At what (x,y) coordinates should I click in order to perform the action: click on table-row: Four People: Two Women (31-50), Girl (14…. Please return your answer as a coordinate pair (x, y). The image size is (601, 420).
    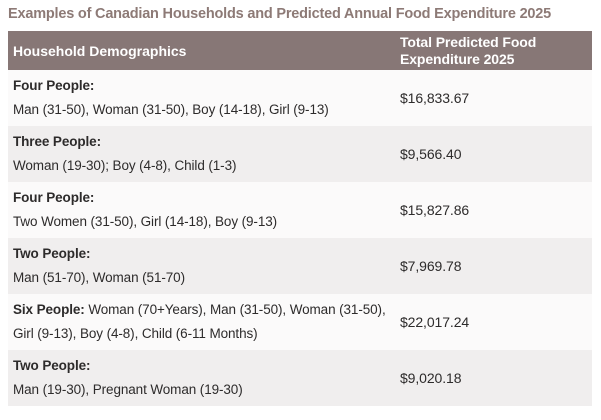
    Looking at the image, I should click on (300, 210).